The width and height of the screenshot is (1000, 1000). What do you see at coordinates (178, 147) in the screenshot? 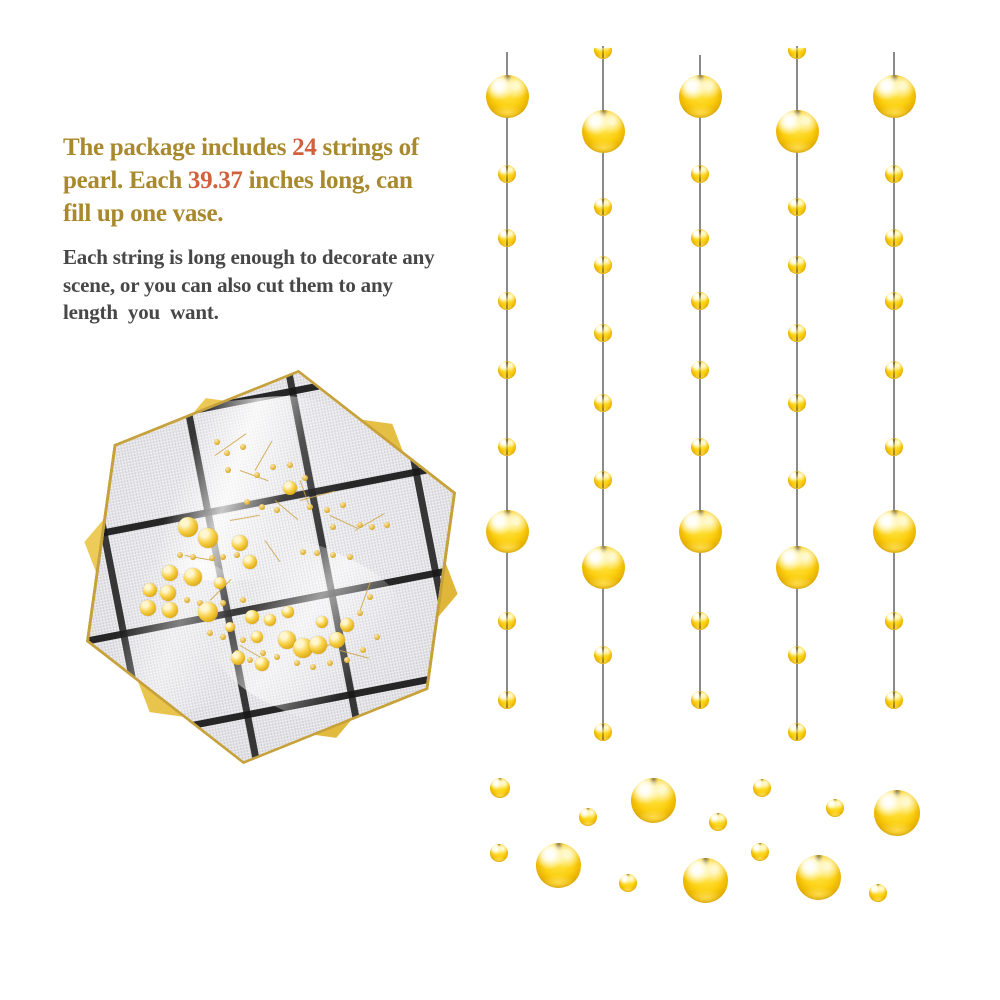
I see `heading-text: The package includes` at bounding box center [178, 147].